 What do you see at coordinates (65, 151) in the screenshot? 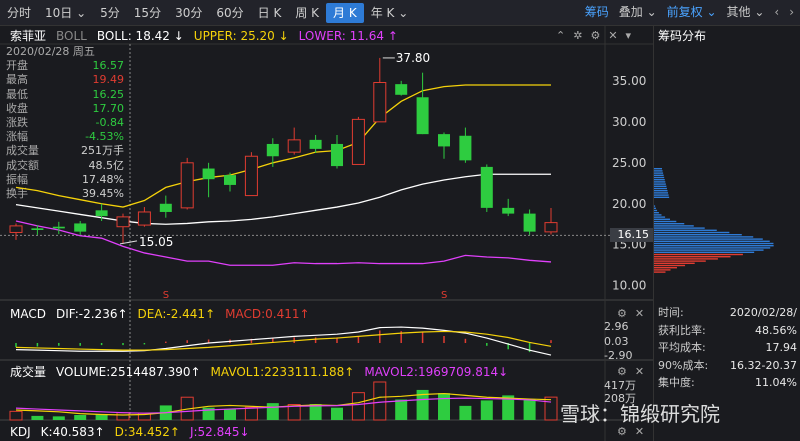
I see `info-row: 成交量 251万手` at bounding box center [65, 151].